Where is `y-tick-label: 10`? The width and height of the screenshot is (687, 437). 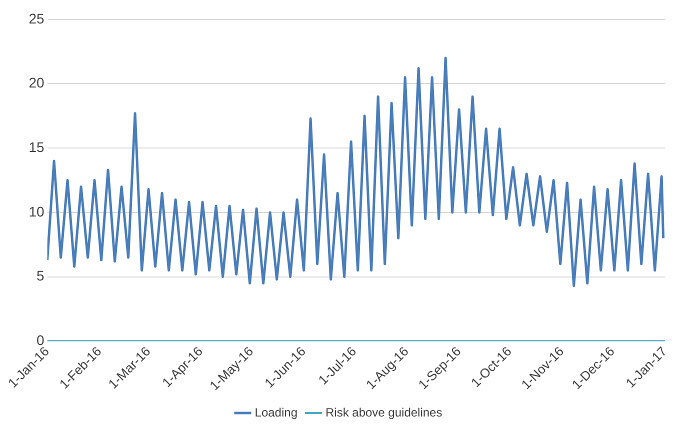 y-tick-label: 10 is located at coordinates (36, 211).